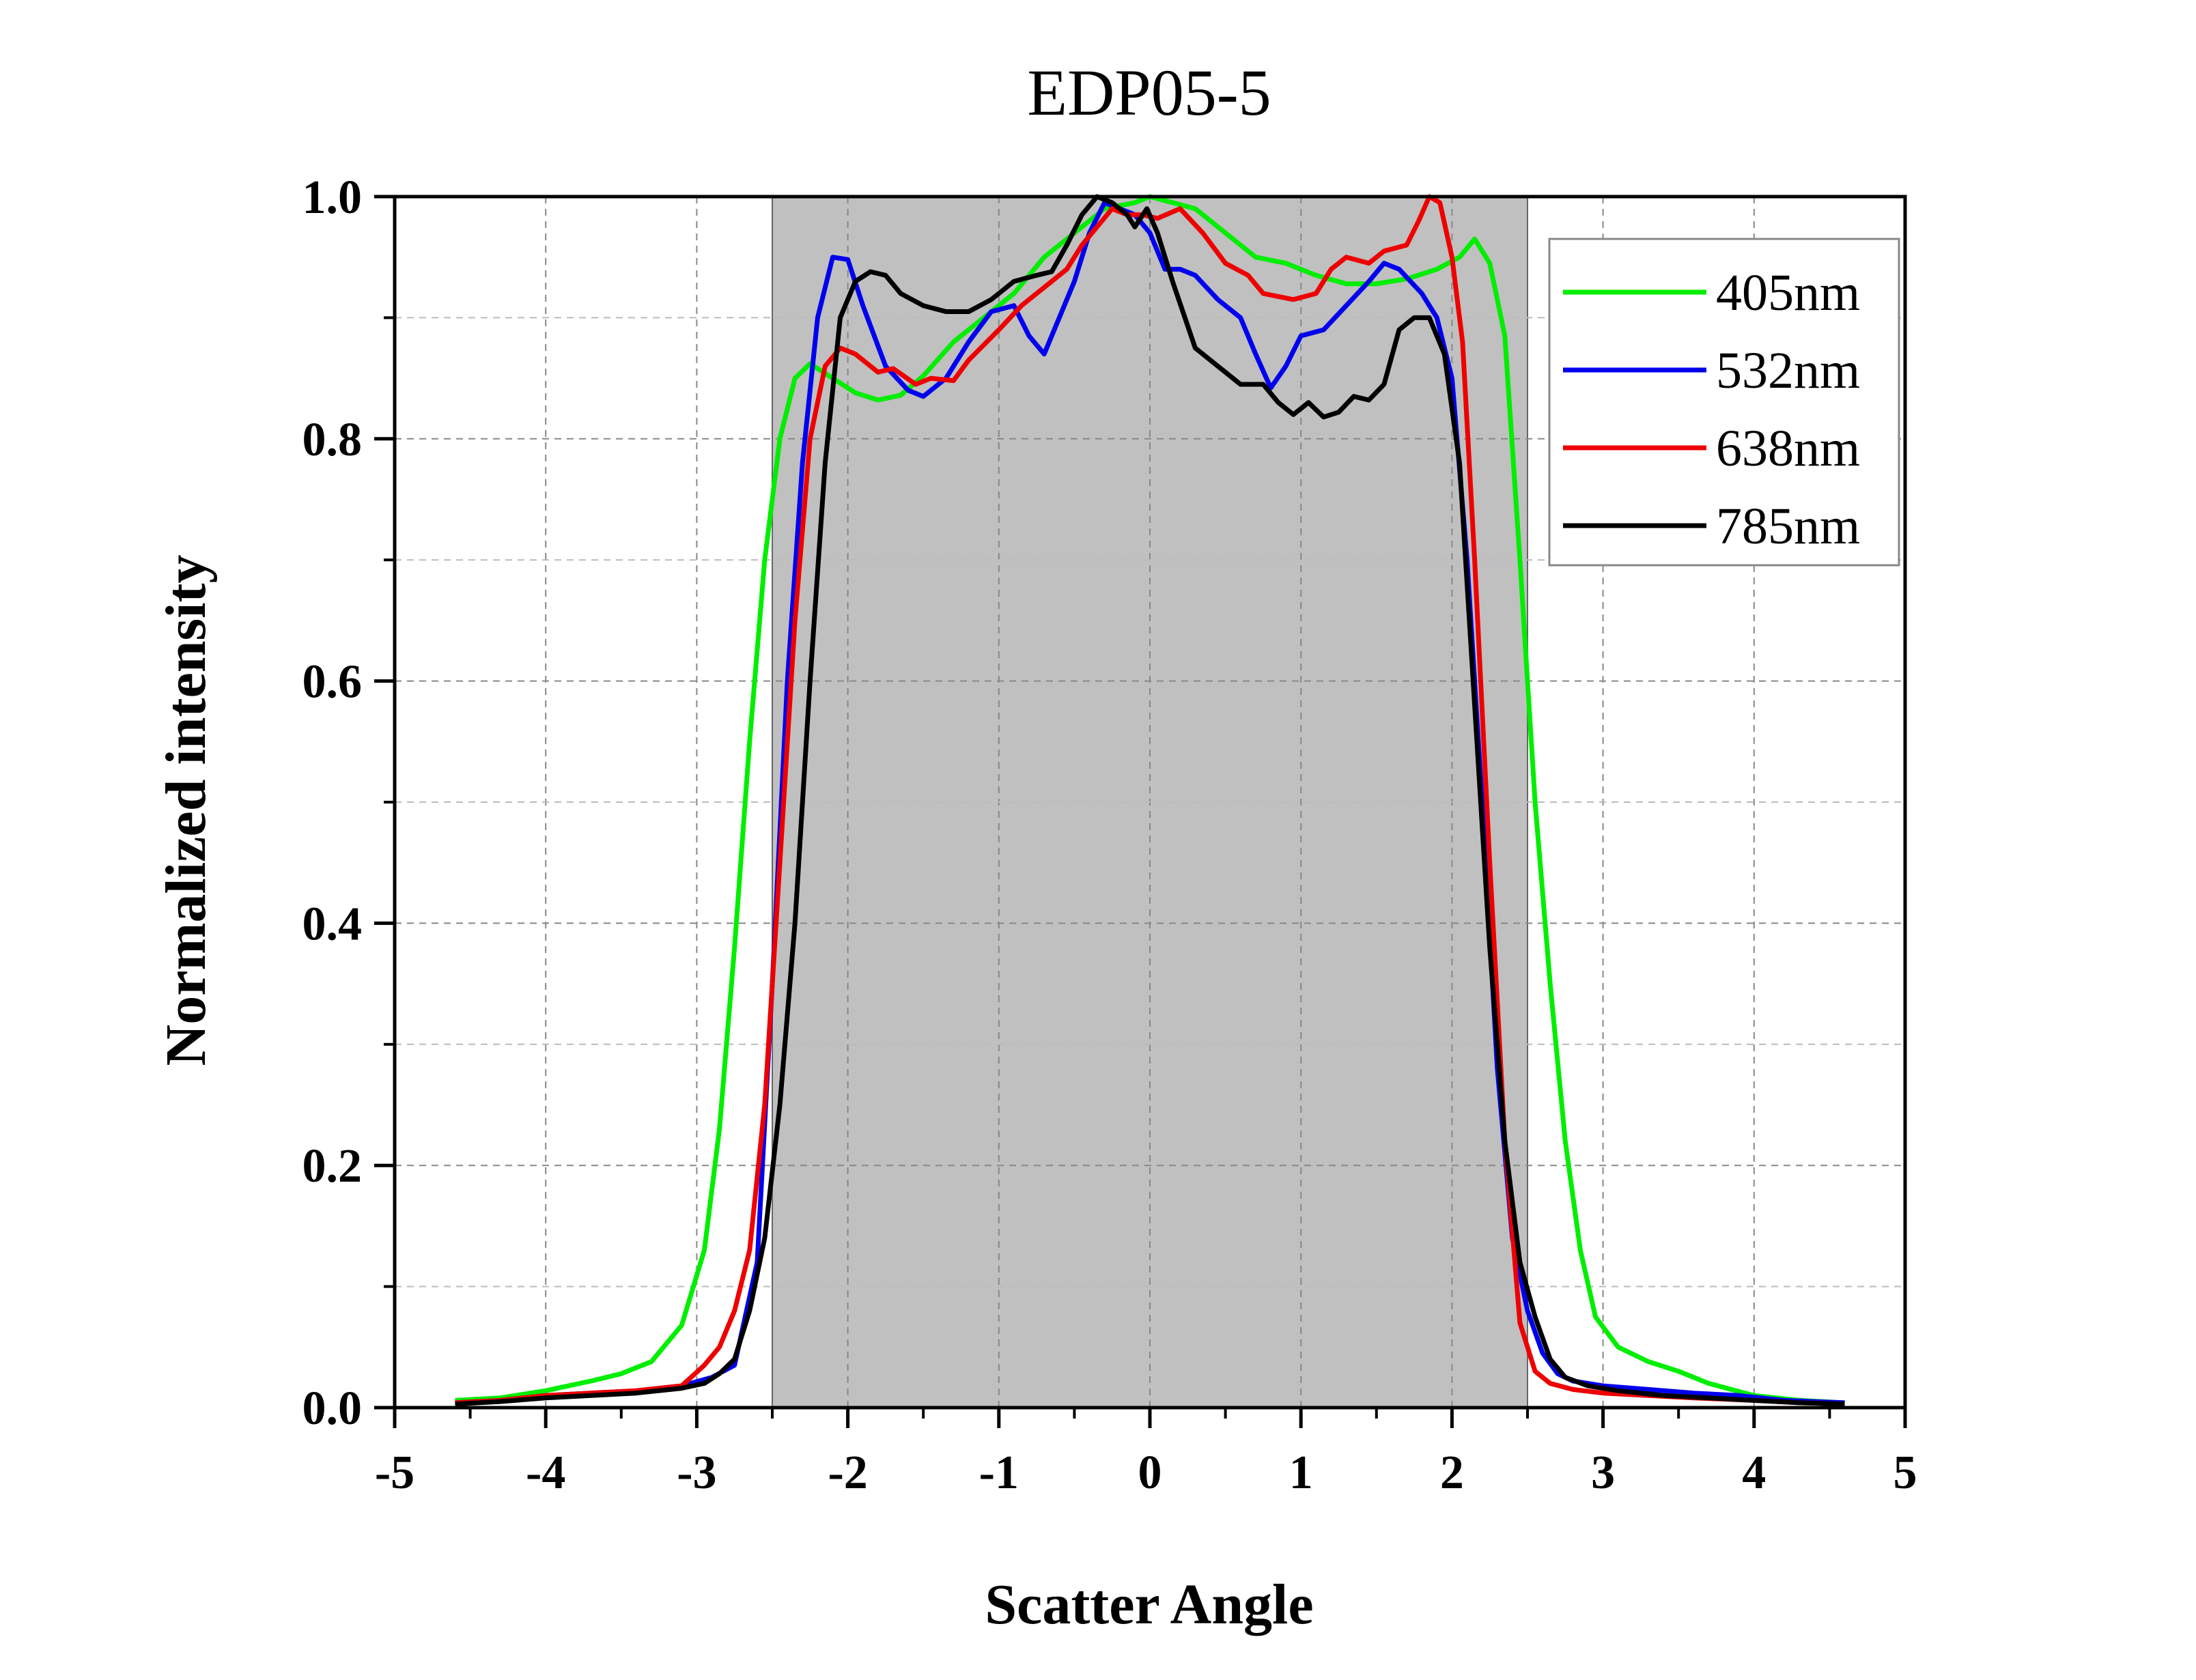  What do you see at coordinates (1603, 1473) in the screenshot?
I see `x-tick-label: 3` at bounding box center [1603, 1473].